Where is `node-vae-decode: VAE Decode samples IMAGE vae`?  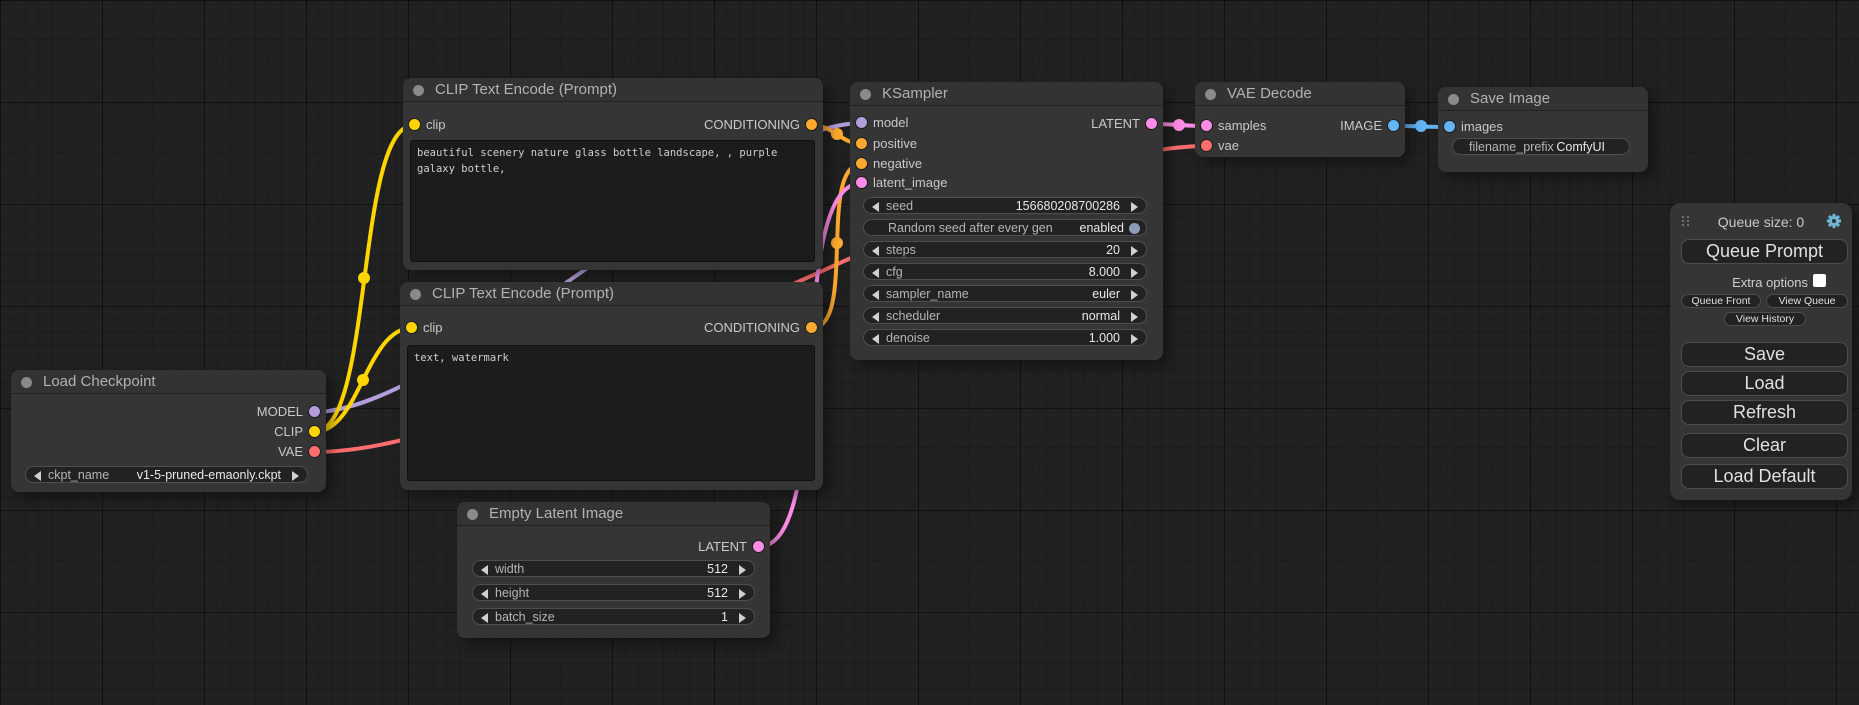
node-vae-decode: VAE Decode samples IMAGE vae is located at coordinates (1300, 119).